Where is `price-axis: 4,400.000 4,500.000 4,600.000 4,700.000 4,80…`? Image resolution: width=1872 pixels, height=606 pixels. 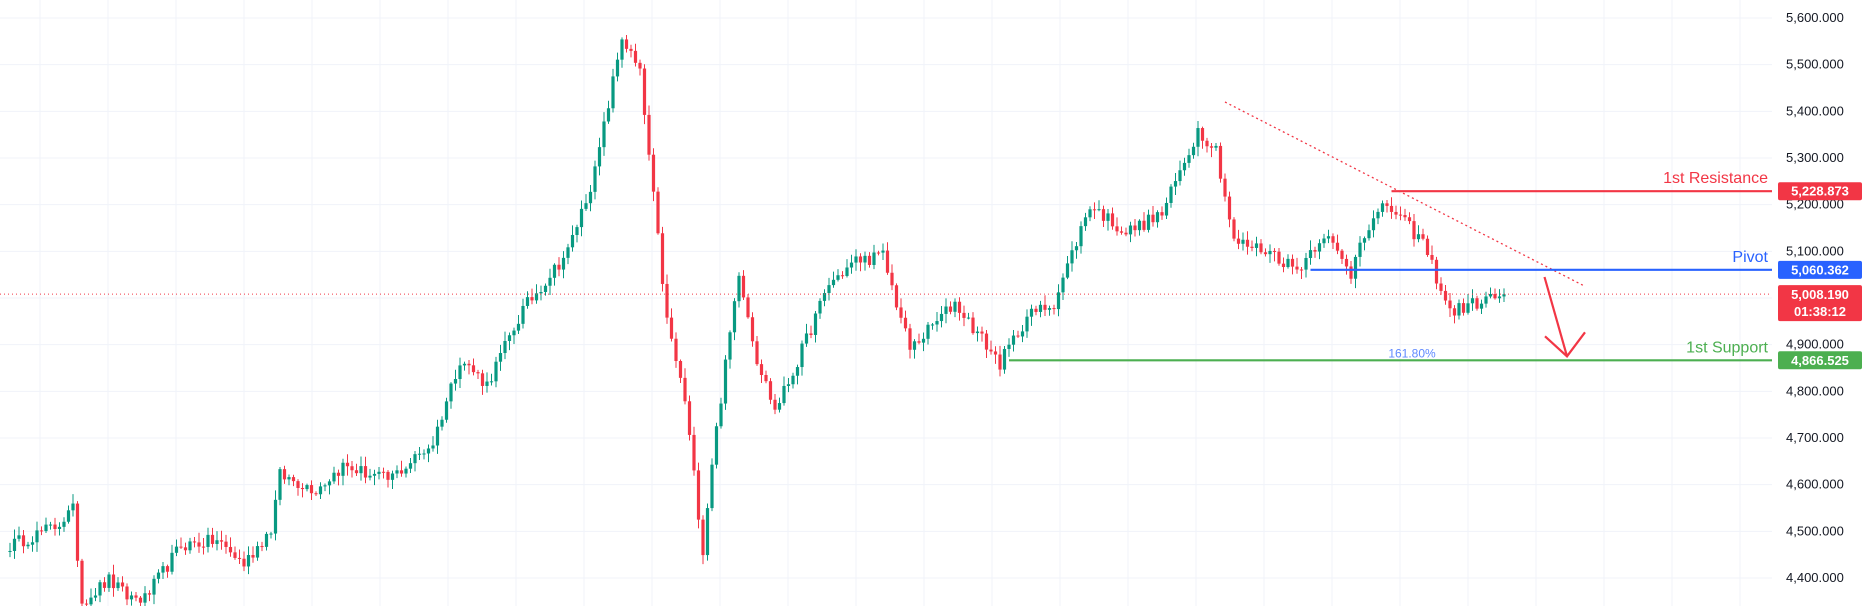 price-axis: 4,400.000 4,500.000 4,600.000 4,700.000 4,80… is located at coordinates (1820, 297).